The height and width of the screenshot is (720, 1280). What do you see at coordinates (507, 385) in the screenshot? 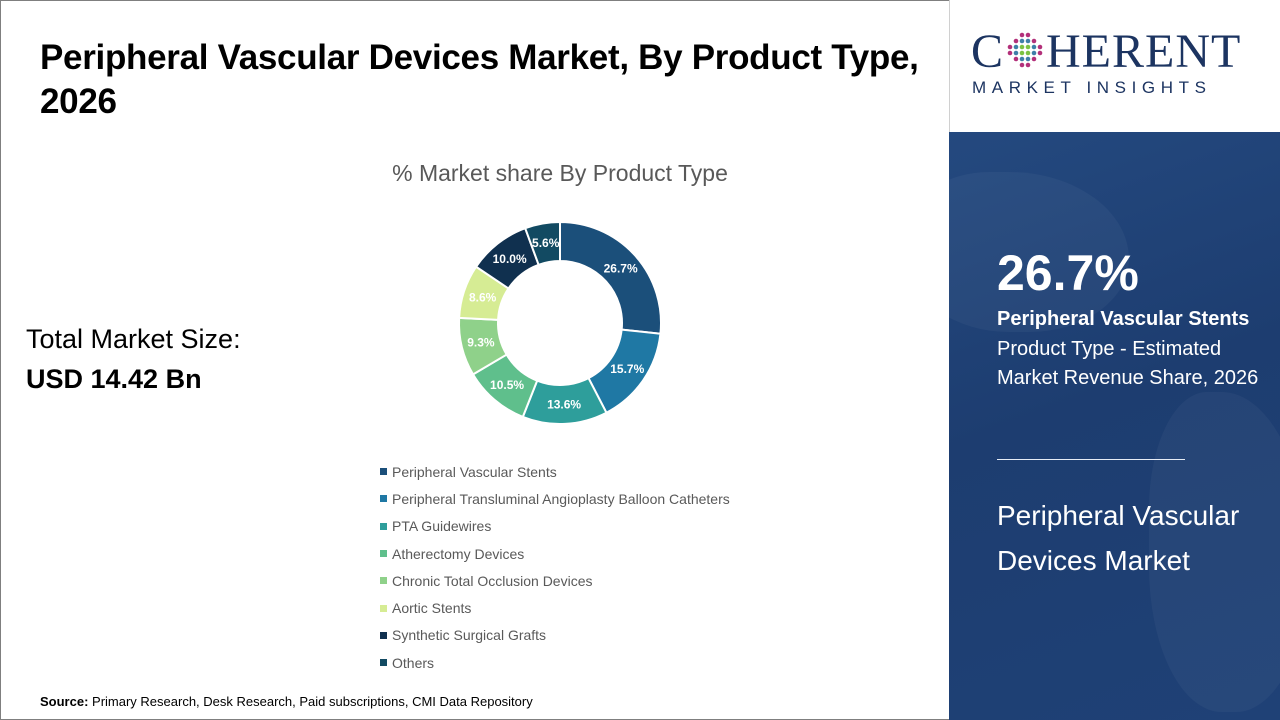
I see `data-label: 10.5%` at bounding box center [507, 385].